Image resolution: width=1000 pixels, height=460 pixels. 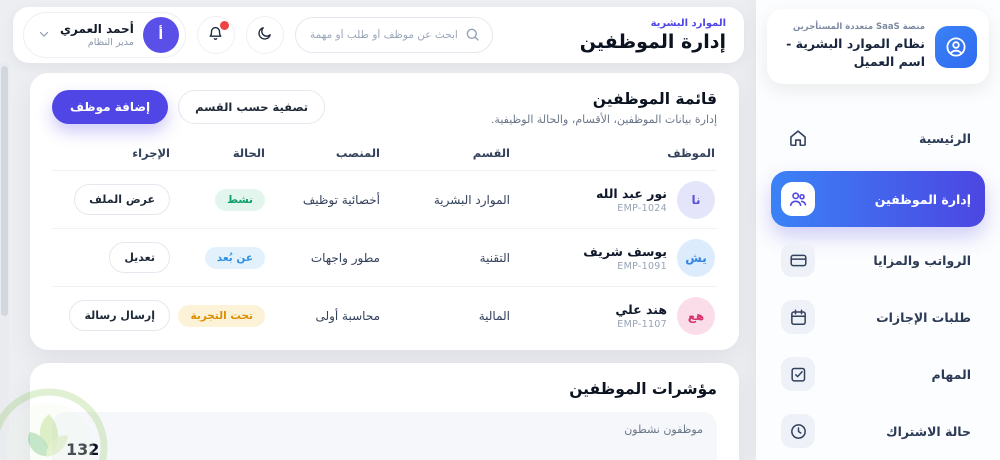 What do you see at coordinates (491, 153) in the screenshot?
I see `column-department: القسم` at bounding box center [491, 153].